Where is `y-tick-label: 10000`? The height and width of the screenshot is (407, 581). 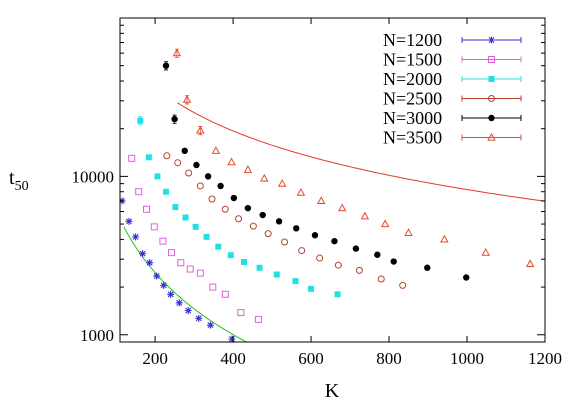
y-tick-label: 10000 is located at coordinates (93, 176).